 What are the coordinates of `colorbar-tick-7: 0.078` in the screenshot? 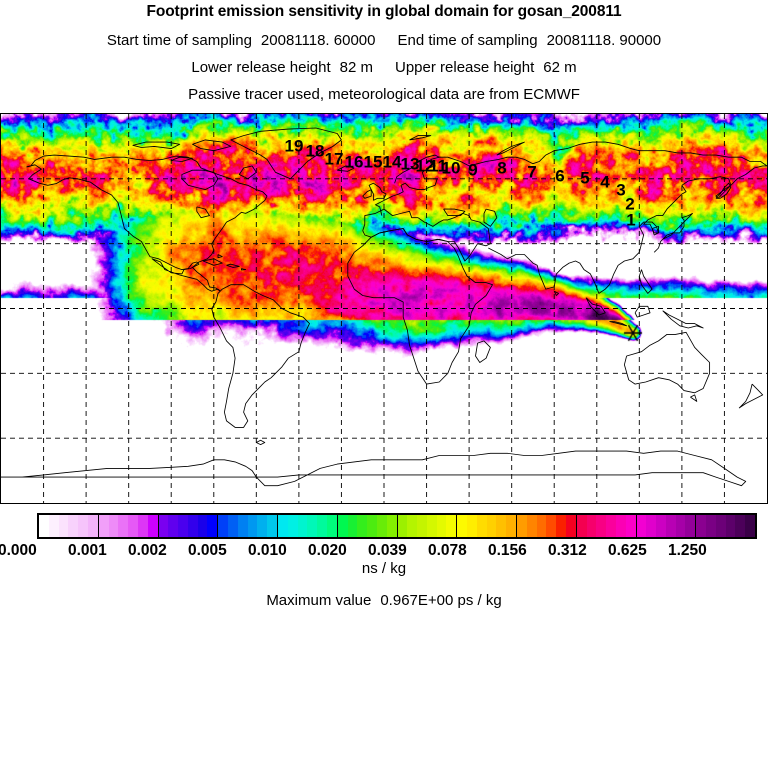 It's located at (447, 550).